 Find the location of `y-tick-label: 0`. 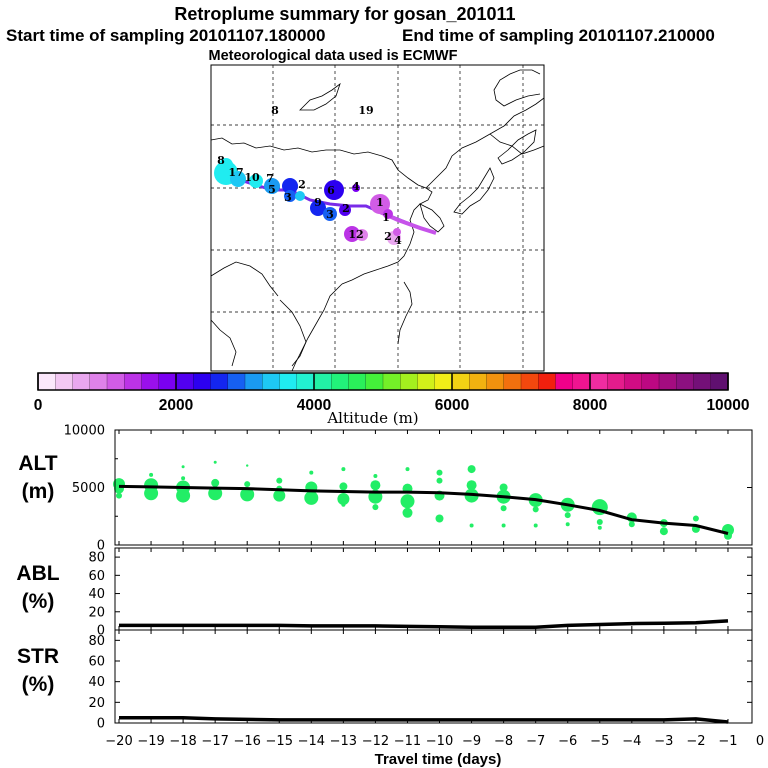

y-tick-label: 0 is located at coordinates (101, 631).